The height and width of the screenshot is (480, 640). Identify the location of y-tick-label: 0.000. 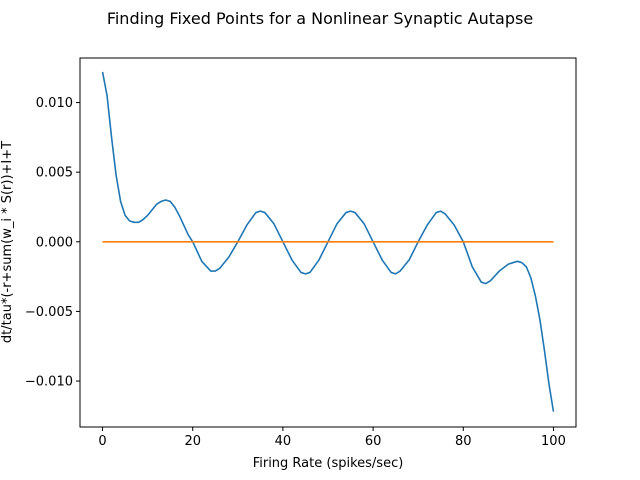
(54, 242).